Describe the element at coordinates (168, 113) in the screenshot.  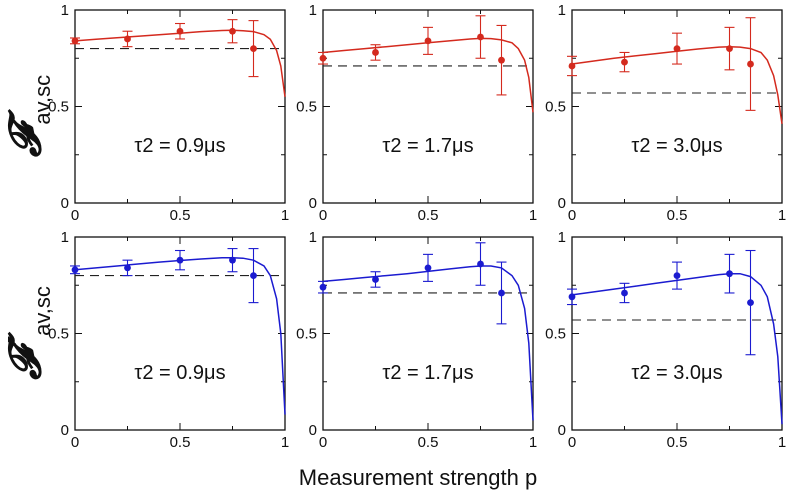
I see `panel-1: 0 0.5 1 0 0.5 1 τ2 = 0.9μs` at that location.